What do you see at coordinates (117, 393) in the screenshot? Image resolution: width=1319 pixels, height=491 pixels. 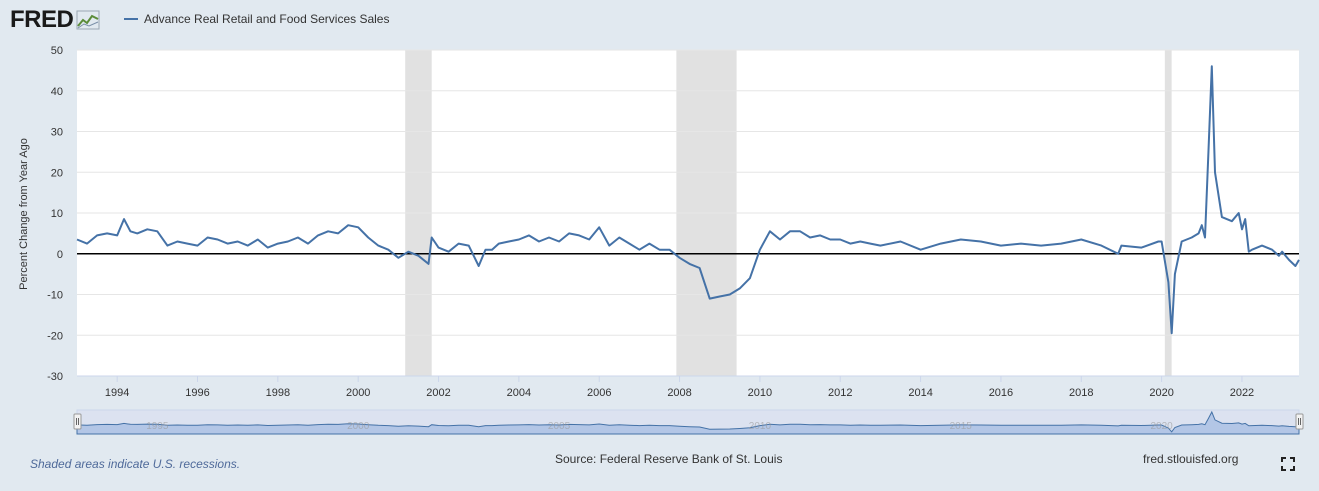 I see `x-tick-label: 1994` at bounding box center [117, 393].